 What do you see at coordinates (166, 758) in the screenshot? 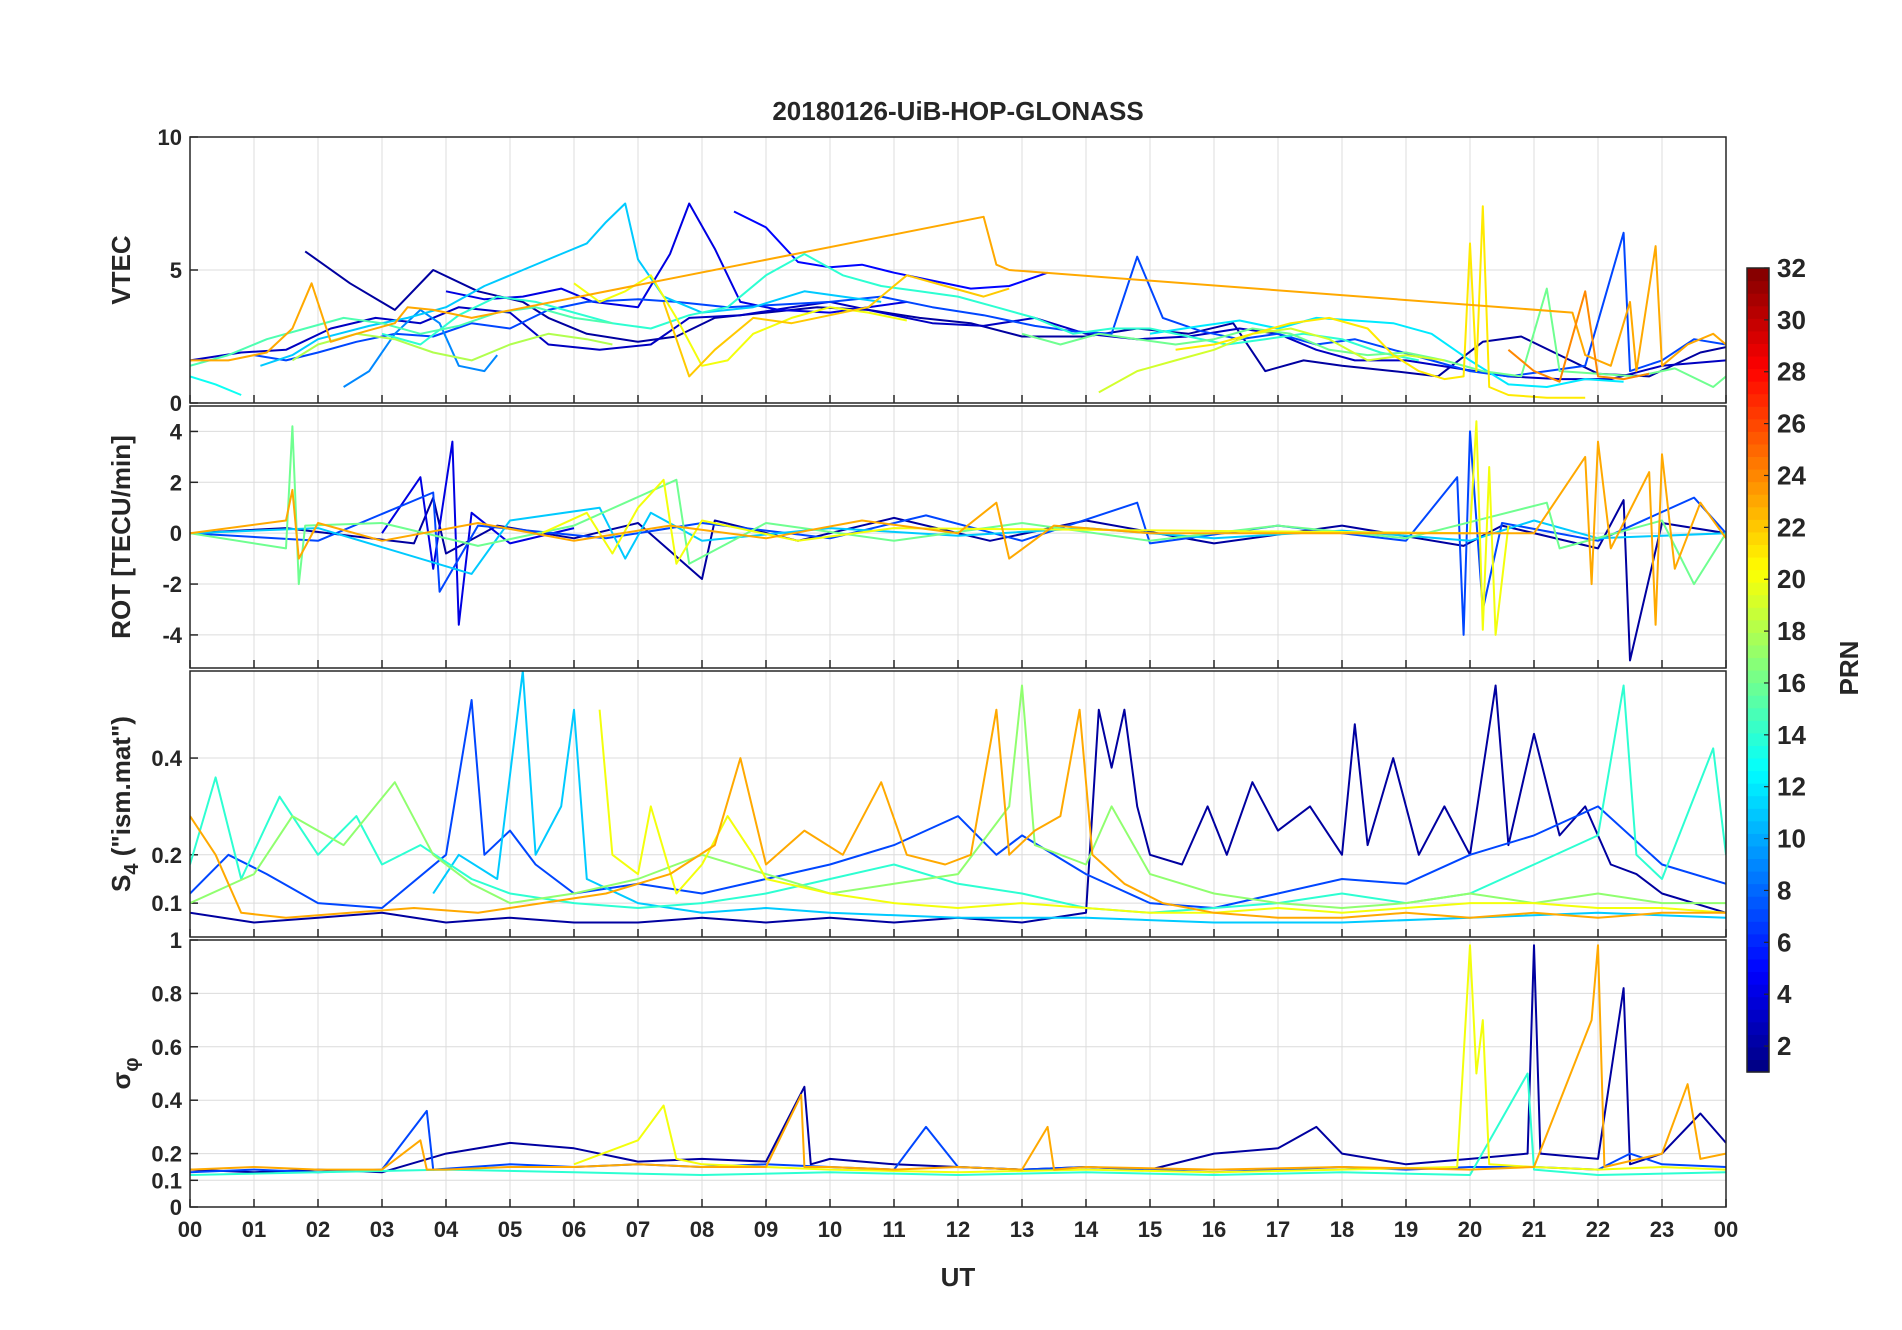
I see `y-tick-label: 0.4` at bounding box center [166, 758].